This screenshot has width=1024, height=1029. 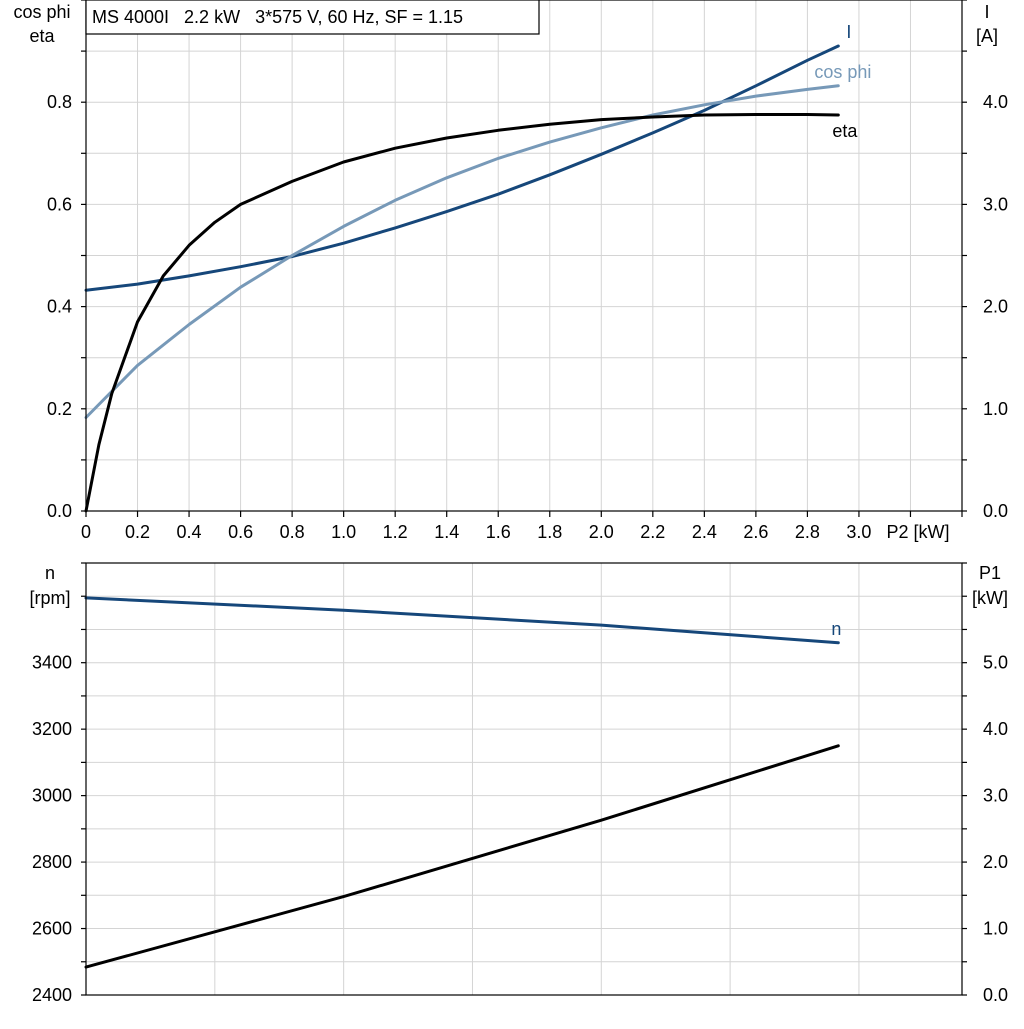 I want to click on p1-tick-label: 5.0, so click(x=995, y=663).